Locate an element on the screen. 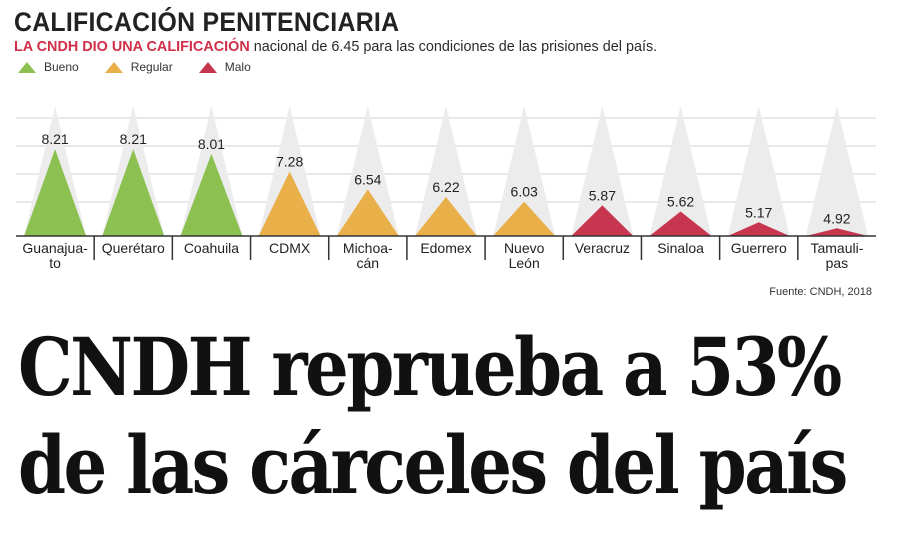 Image resolution: width=900 pixels, height=534 pixels. bar-michoac-n is located at coordinates (367, 212).